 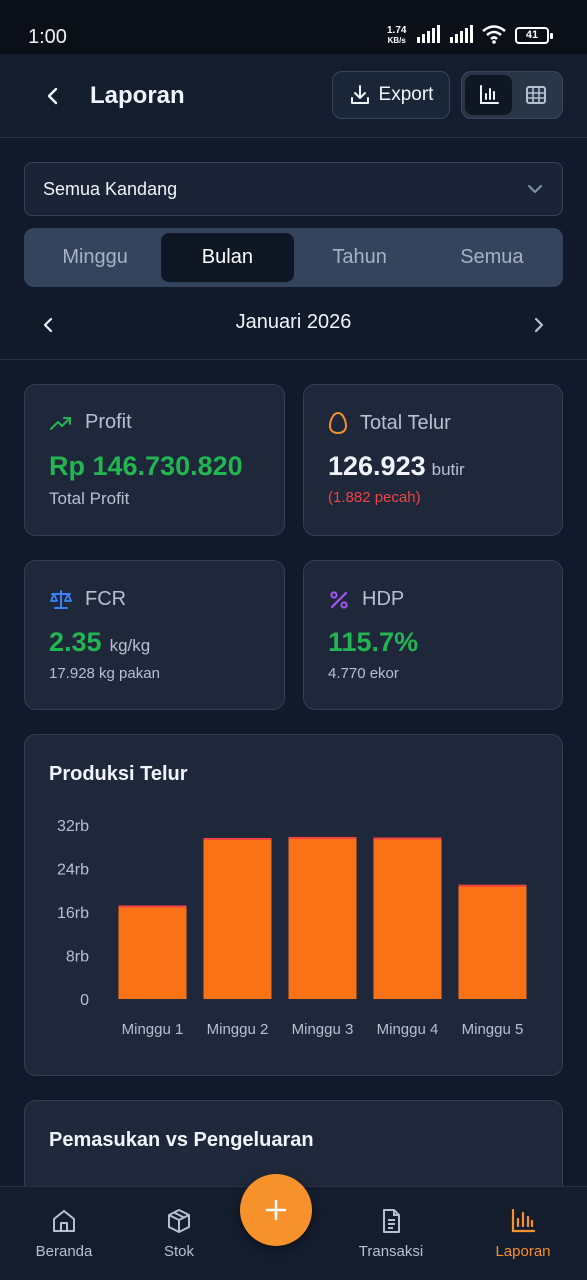 What do you see at coordinates (359, 94) in the screenshot?
I see `download-icon` at bounding box center [359, 94].